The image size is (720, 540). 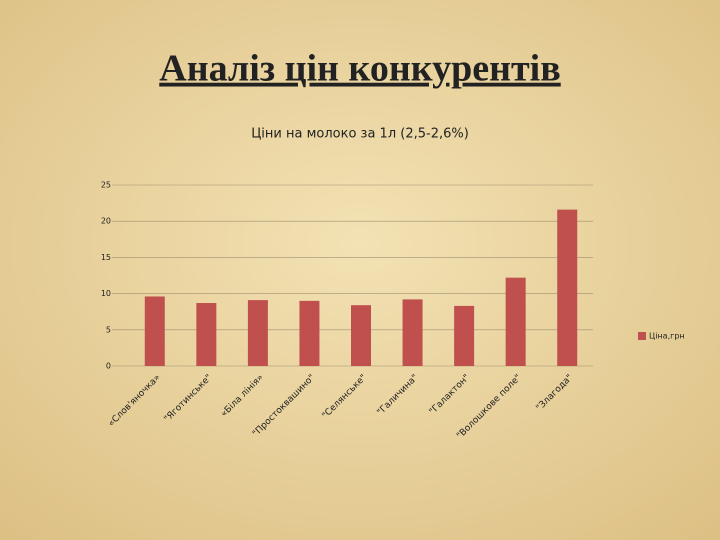 I want to click on legend-label: Ціна,грн, so click(x=667, y=336).